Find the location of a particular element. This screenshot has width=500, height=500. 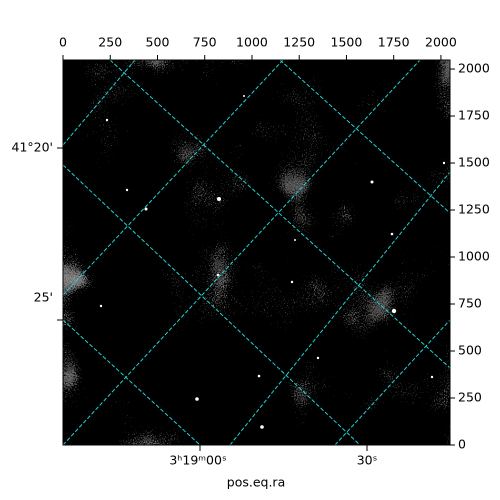

x-tick-label: 2000 is located at coordinates (441, 42).